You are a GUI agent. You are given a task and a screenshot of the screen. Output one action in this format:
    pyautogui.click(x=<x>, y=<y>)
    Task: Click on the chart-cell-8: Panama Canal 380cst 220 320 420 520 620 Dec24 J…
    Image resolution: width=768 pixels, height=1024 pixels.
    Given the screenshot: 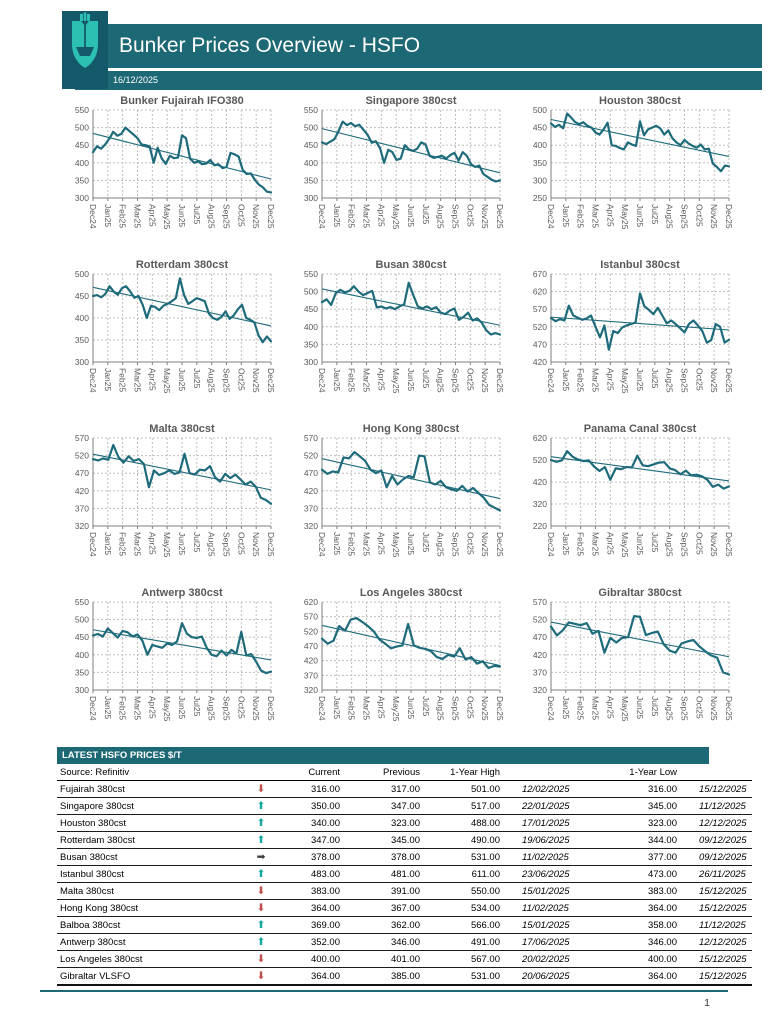 What is the action you would take?
    pyautogui.click(x=626, y=500)
    